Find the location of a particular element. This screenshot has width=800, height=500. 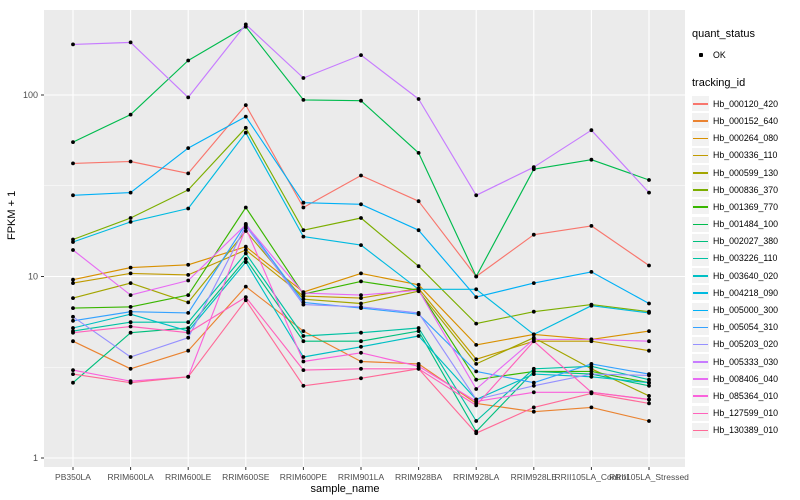

legend-label: Hb_000120_420 is located at coordinates (746, 103).